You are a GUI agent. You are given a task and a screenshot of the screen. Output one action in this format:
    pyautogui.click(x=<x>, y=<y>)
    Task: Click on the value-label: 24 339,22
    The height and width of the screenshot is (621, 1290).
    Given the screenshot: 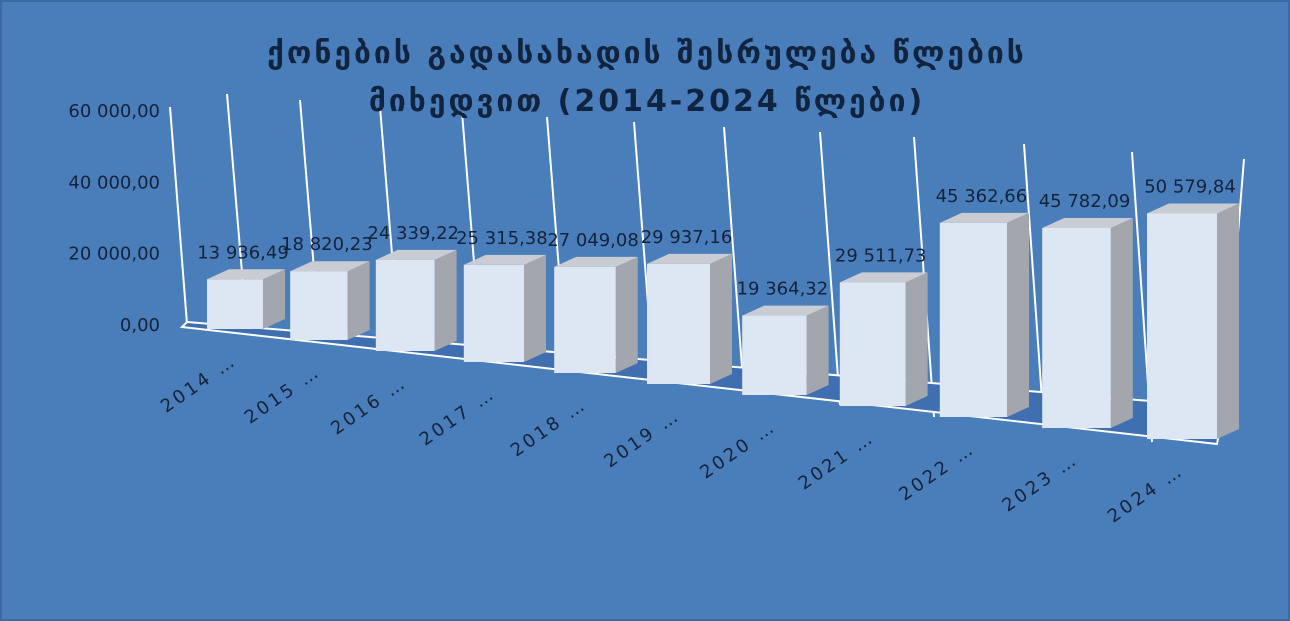 What is the action you would take?
    pyautogui.click(x=413, y=233)
    